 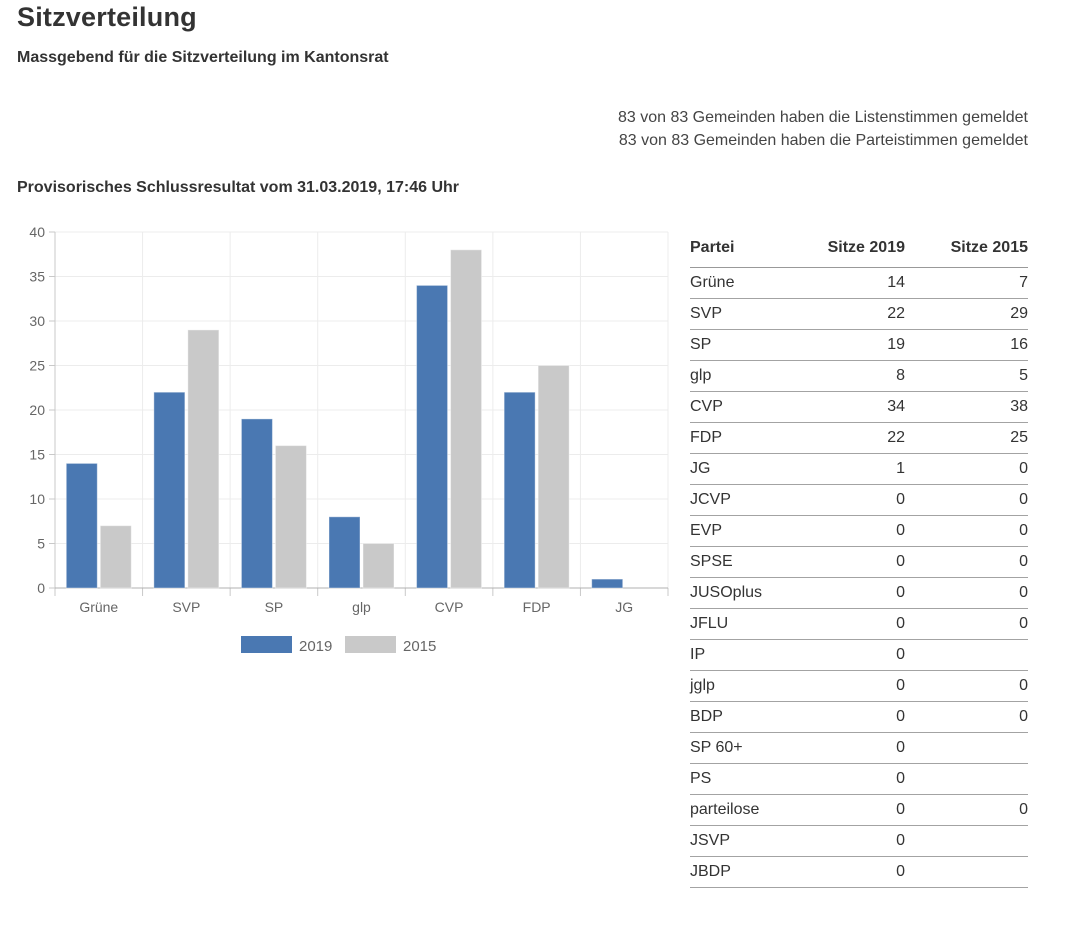 What do you see at coordinates (419, 646) in the screenshot?
I see `legend-label-2015: 2015` at bounding box center [419, 646].